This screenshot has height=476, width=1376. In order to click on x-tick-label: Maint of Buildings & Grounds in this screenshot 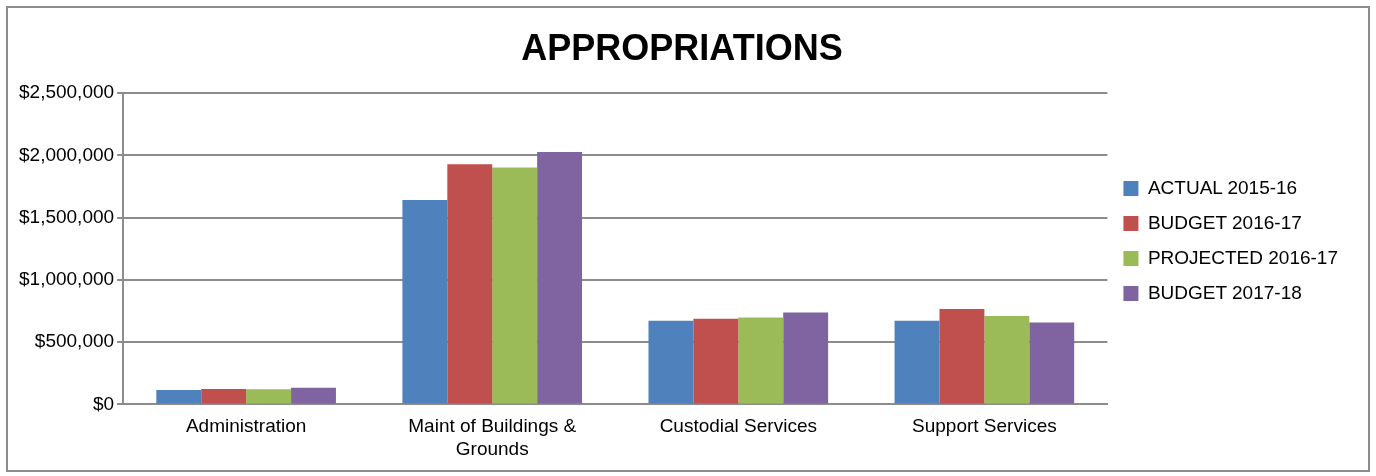, I will do `click(492, 437)`.